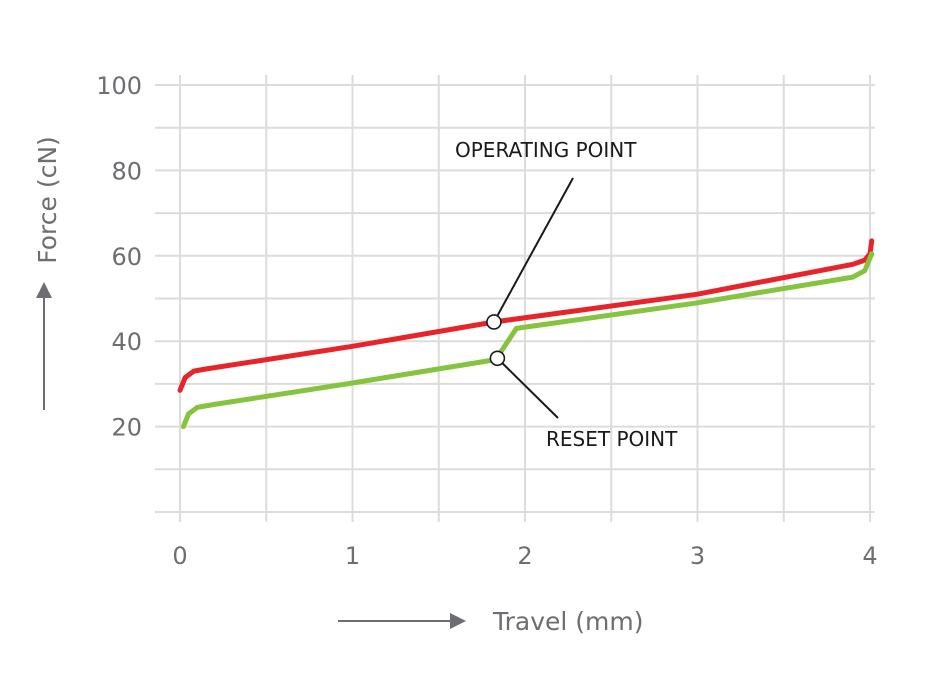 Image resolution: width=945 pixels, height=681 pixels. I want to click on x-tick-label: 4, so click(869, 556).